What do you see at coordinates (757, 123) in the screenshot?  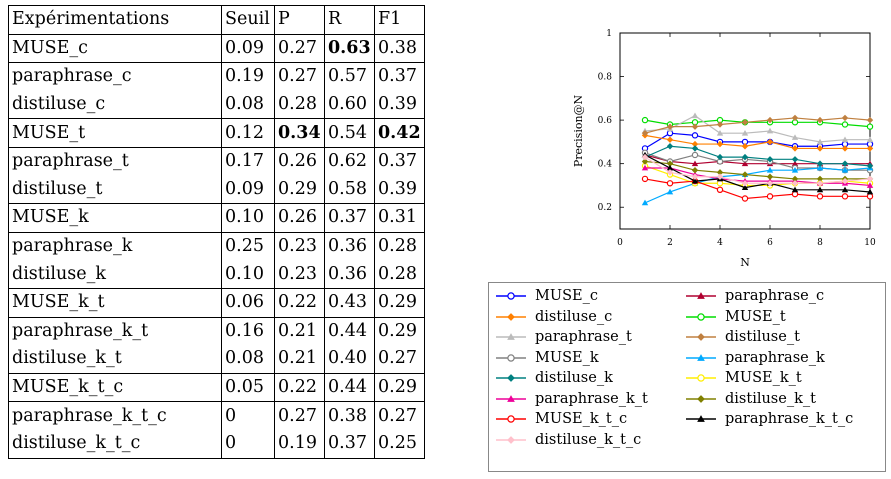 I see `series-line-MUSE_t` at bounding box center [757, 123].